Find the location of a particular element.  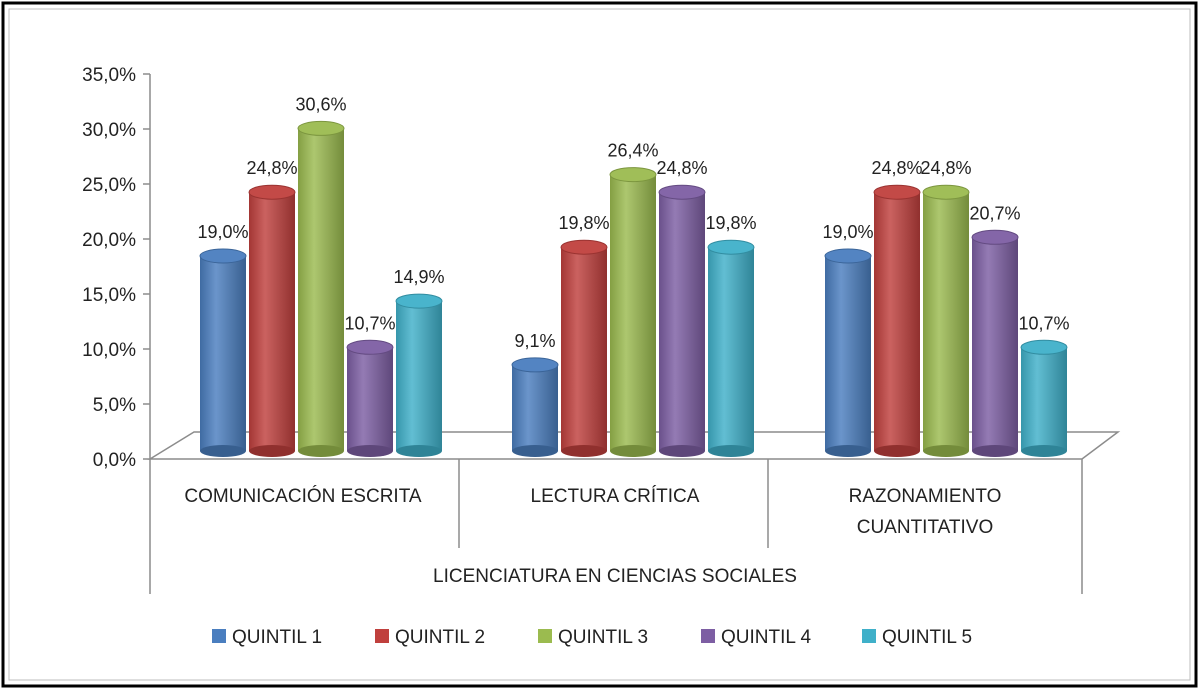

category-label: LECTURA CRÍTICA is located at coordinates (615, 496).